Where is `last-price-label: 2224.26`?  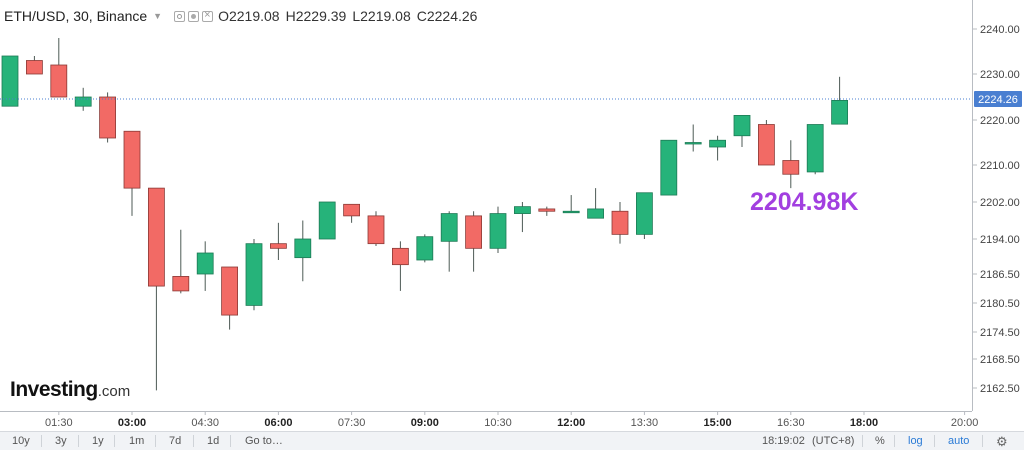
last-price-label: 2224.26 is located at coordinates (998, 100).